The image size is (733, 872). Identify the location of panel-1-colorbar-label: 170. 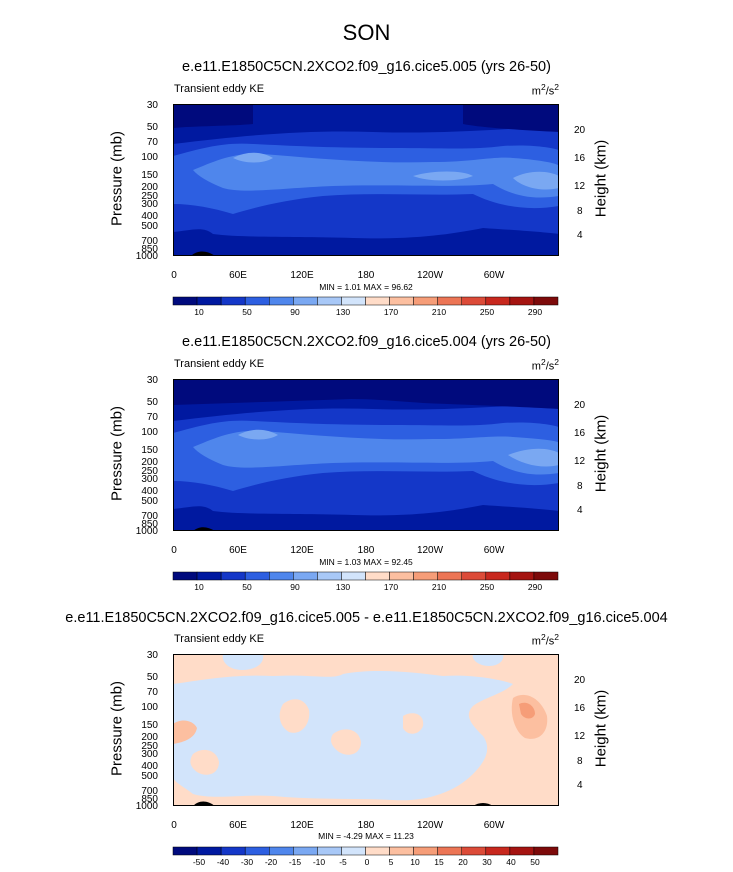
(391, 312).